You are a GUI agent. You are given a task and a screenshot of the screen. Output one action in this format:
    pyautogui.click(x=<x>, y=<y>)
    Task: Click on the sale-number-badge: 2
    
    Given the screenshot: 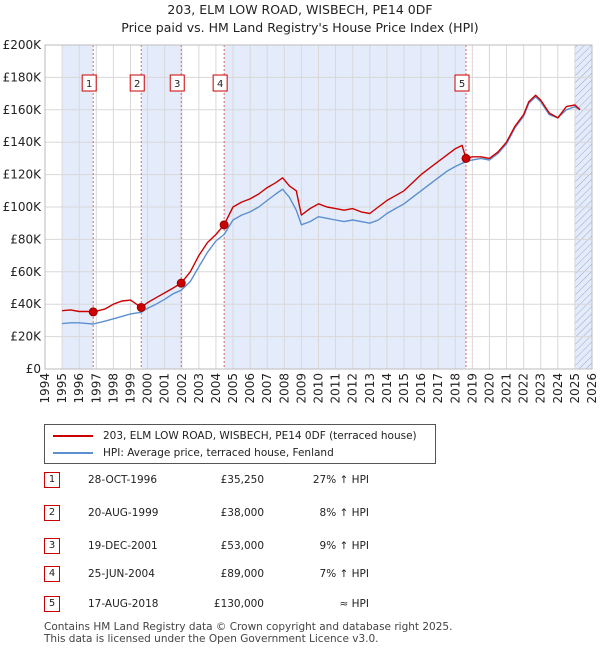 What is the action you would take?
    pyautogui.click(x=52, y=513)
    